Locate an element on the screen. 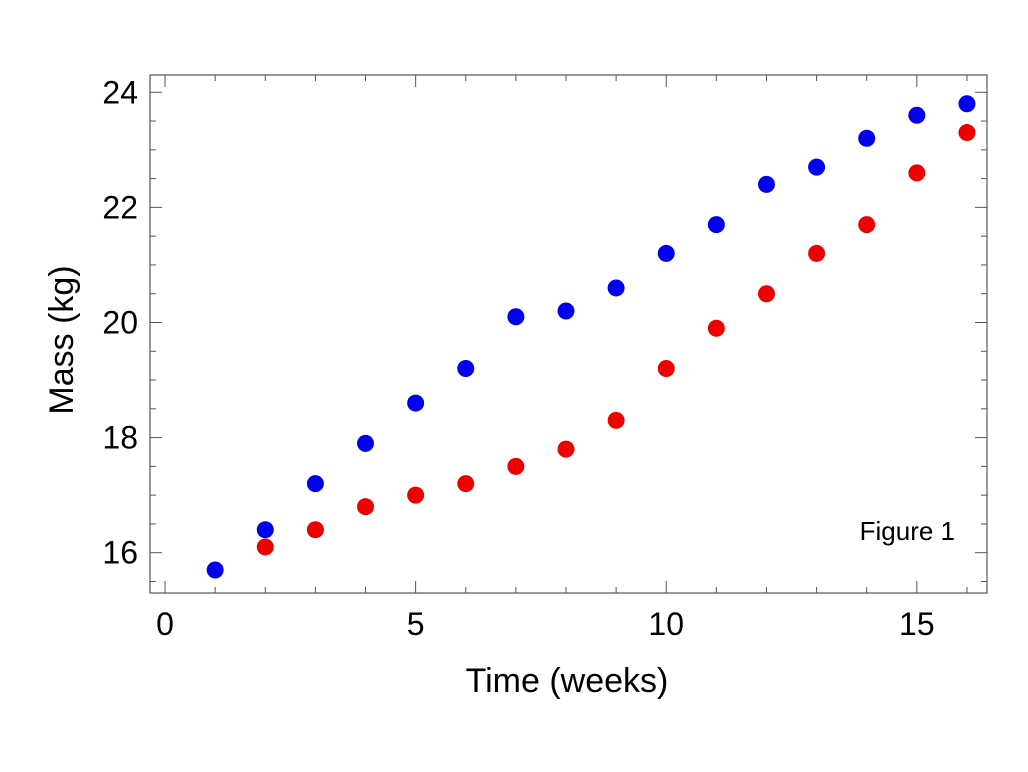 This screenshot has width=1028, height=772. x-tick-label: 0 is located at coordinates (165, 624).